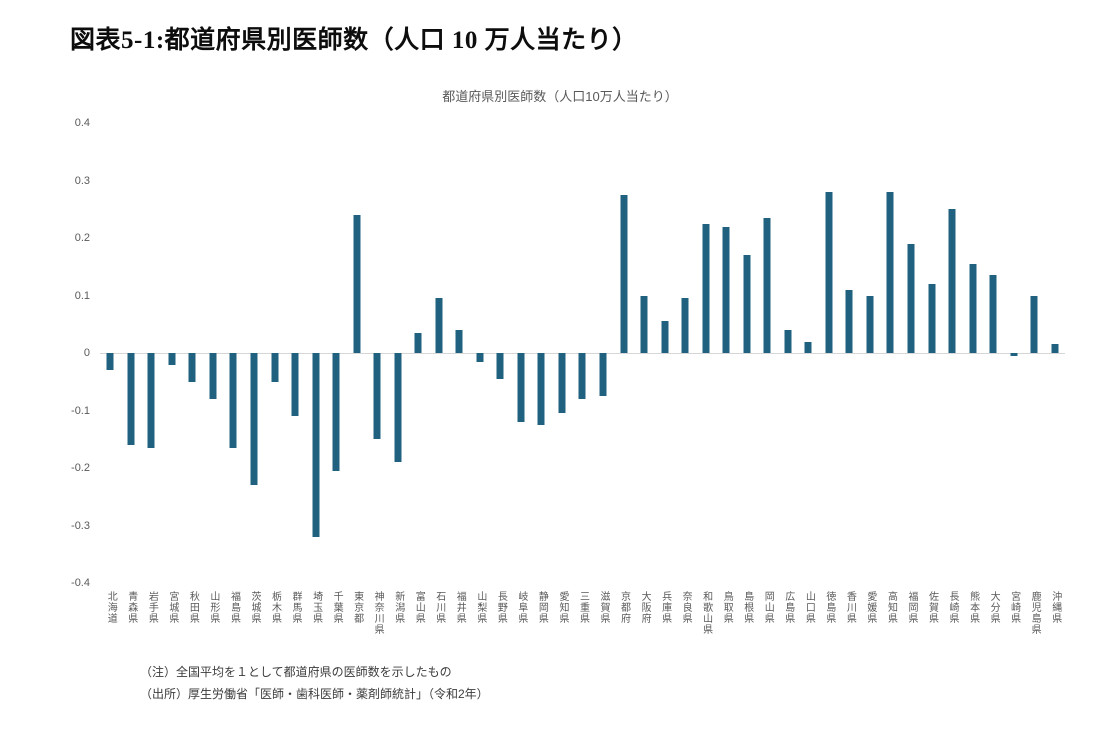  What do you see at coordinates (953, 607) in the screenshot?
I see `x-tick-label-text: 長崎県` at bounding box center [953, 607].